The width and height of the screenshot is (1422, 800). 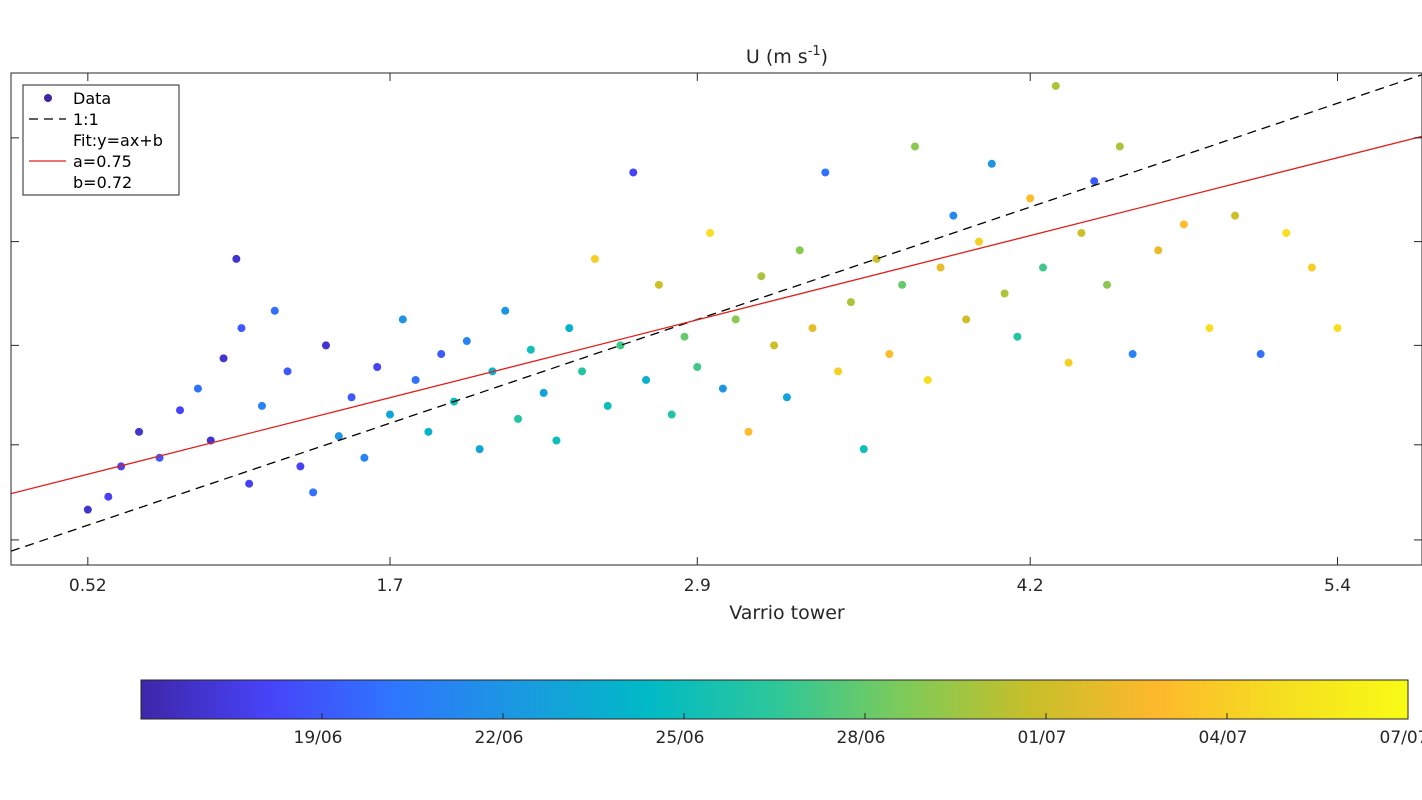 I want to click on colorbar-tick-label: 04/07, so click(x=1223, y=738).